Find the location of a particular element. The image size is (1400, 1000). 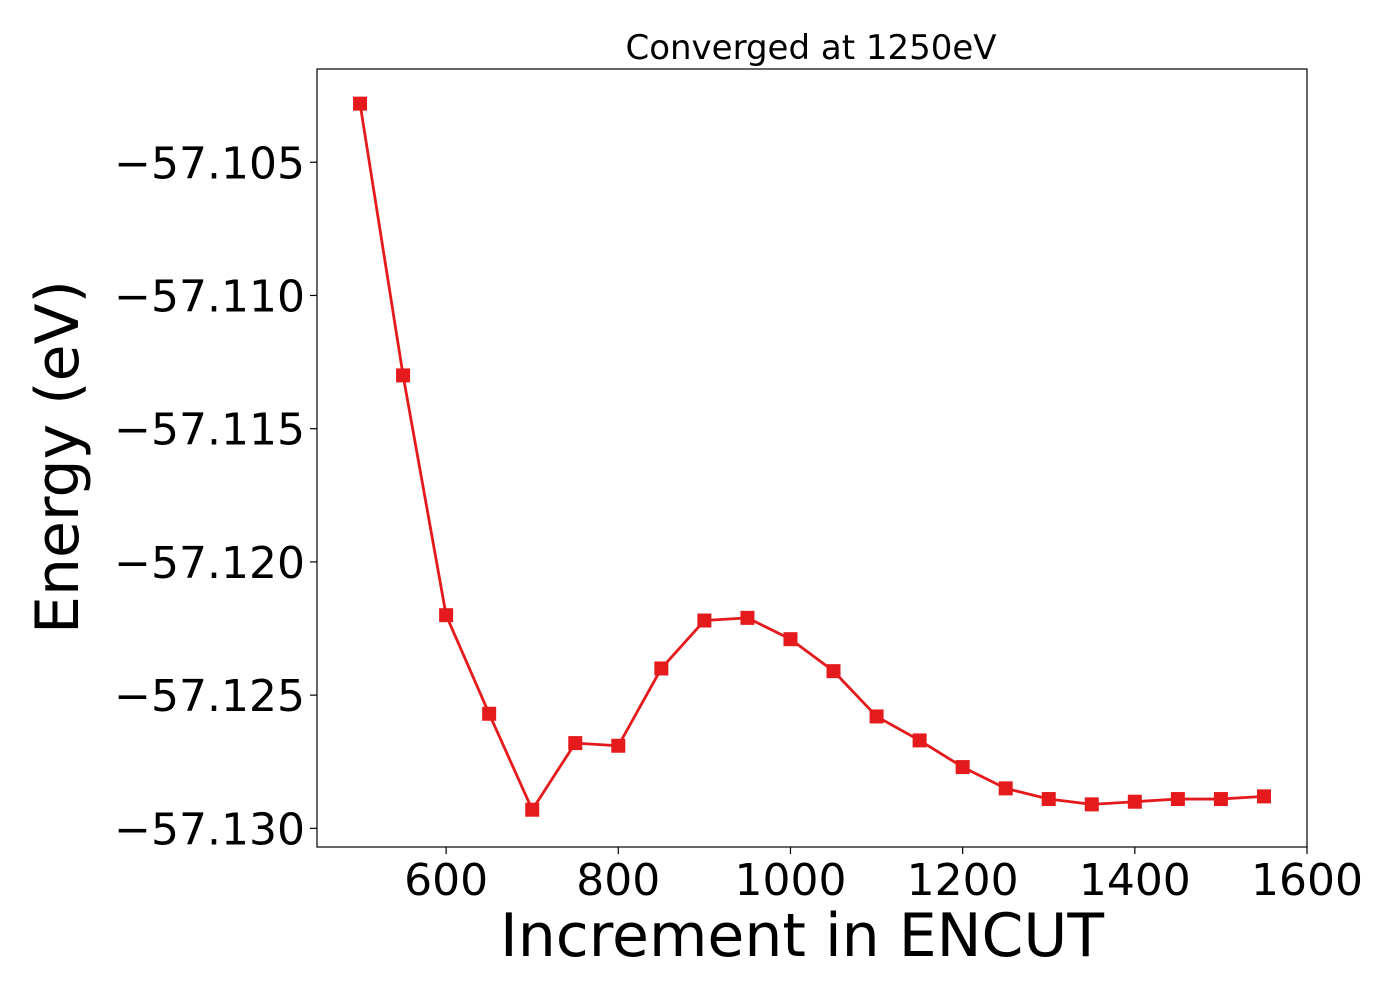

x-tick-label: 1600 is located at coordinates (1307, 880).